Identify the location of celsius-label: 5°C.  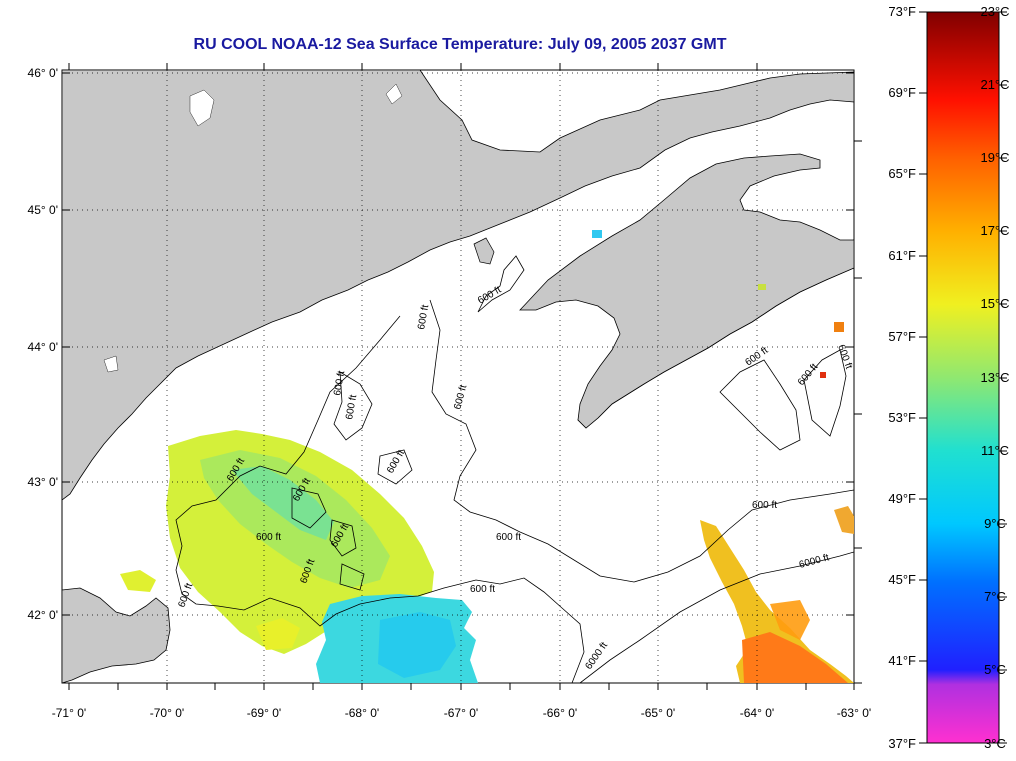
(995, 669).